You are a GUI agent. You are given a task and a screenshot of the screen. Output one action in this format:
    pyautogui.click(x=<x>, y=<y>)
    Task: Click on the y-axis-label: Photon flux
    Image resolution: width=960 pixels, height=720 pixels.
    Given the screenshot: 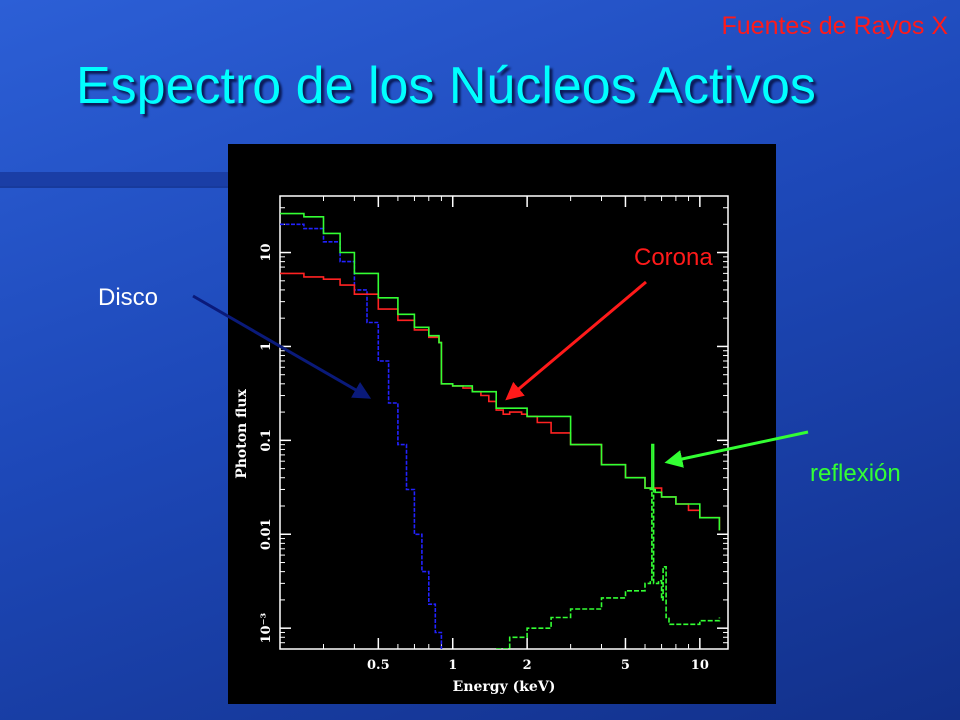 What is the action you would take?
    pyautogui.click(x=242, y=434)
    